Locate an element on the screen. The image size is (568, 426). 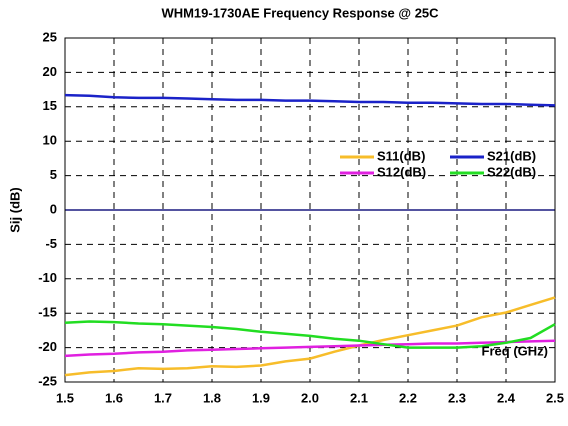
y-tick-label: 5 is located at coordinates (53, 174).